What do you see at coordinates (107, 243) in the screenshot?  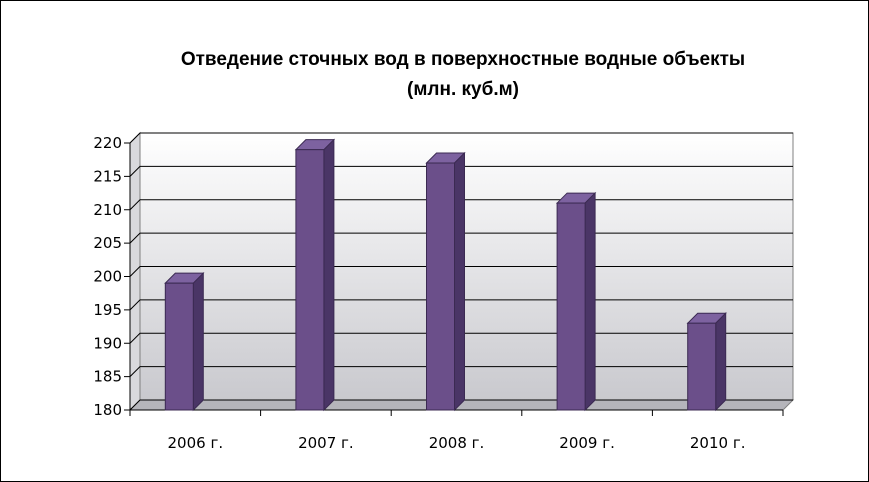 I see `y-tick-label: 205` at bounding box center [107, 243].